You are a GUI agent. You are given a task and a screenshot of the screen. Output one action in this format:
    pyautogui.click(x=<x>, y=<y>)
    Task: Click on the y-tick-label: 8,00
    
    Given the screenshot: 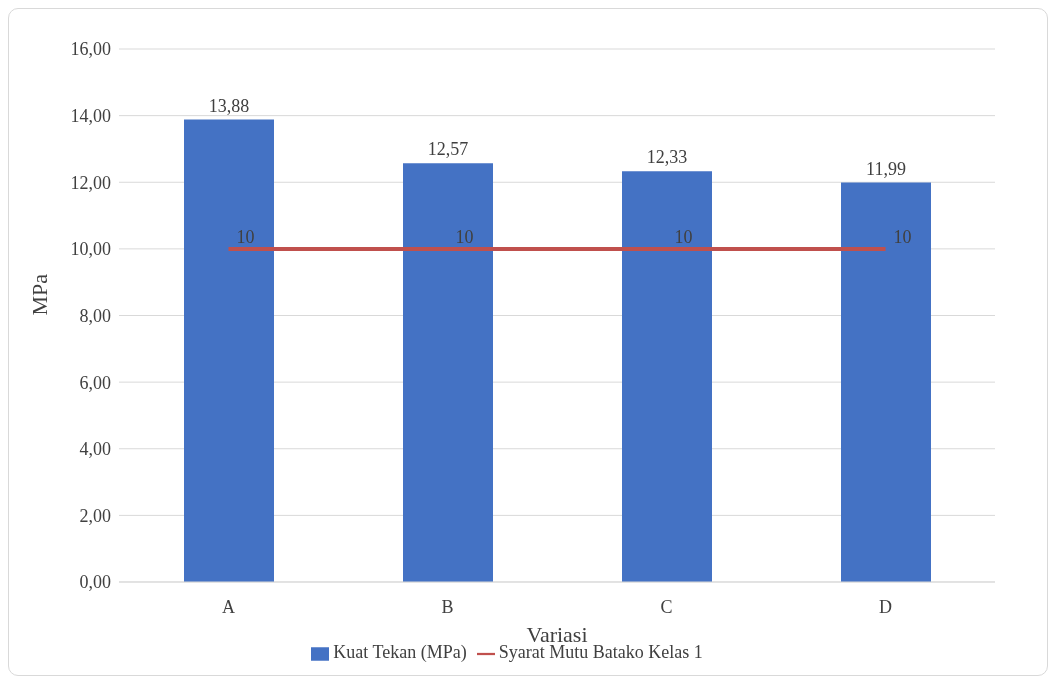 What is the action you would take?
    pyautogui.click(x=95, y=315)
    